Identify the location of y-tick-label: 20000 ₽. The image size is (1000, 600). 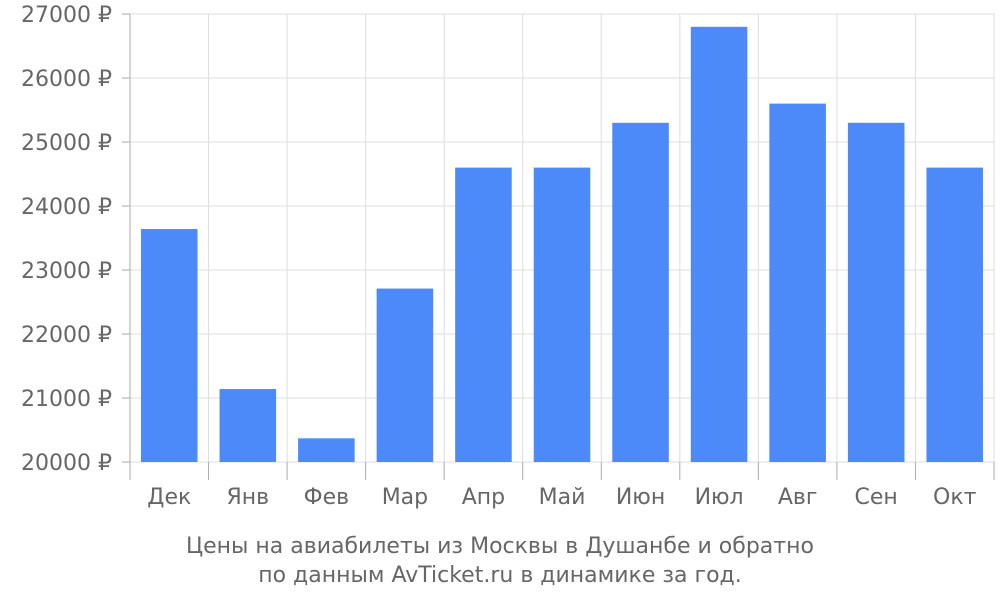
(66, 463).